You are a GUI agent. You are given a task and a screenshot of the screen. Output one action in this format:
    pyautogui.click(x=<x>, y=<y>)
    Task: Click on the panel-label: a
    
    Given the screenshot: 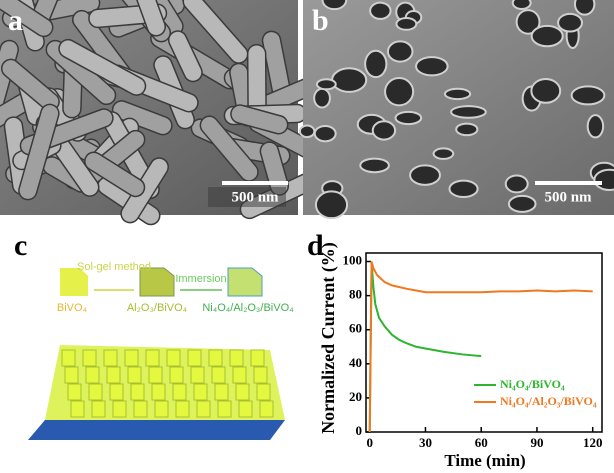 What is the action you would take?
    pyautogui.click(x=15, y=20)
    